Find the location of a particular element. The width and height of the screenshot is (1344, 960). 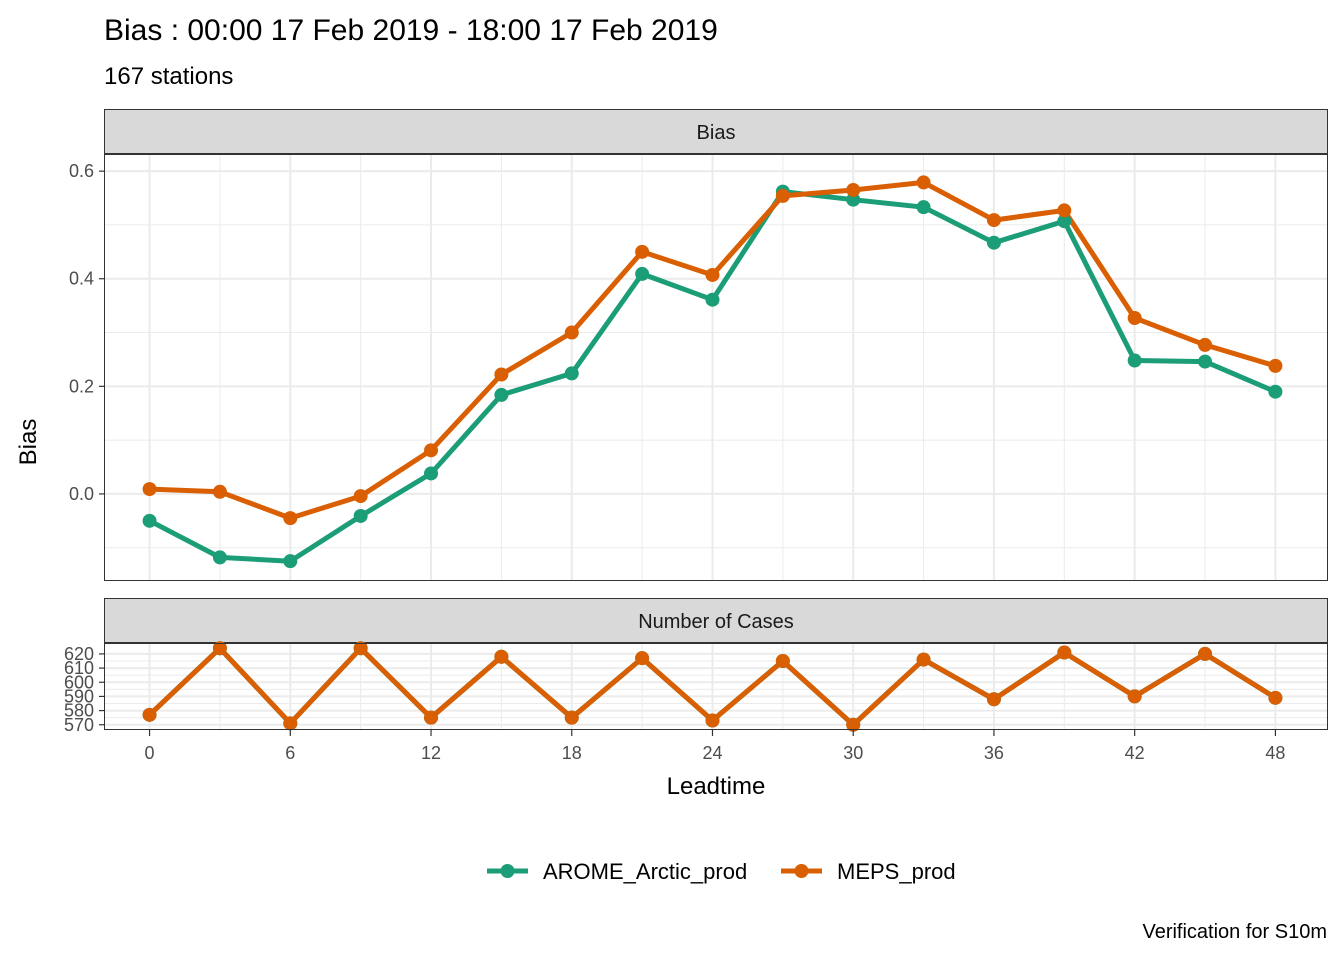

chart-subtitle: 167 stations is located at coordinates (168, 76).